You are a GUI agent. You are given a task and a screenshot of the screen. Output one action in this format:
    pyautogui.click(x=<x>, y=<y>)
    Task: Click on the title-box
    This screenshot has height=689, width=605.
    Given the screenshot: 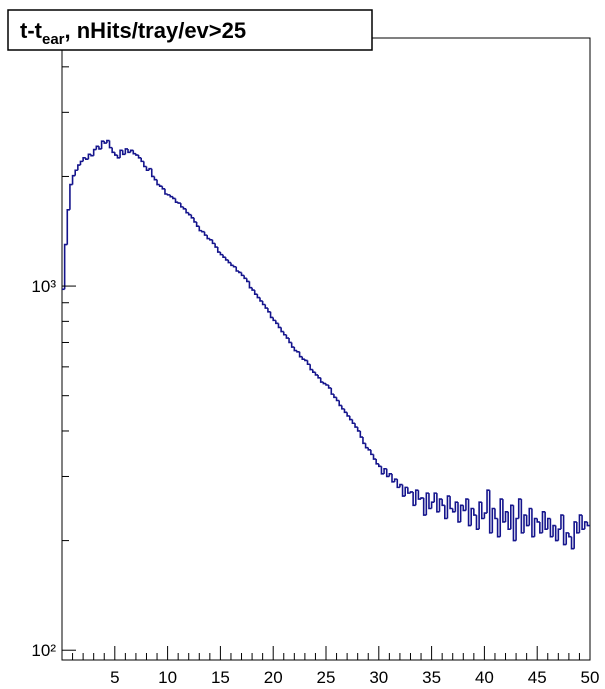 What is the action you would take?
    pyautogui.click(x=190, y=30)
    